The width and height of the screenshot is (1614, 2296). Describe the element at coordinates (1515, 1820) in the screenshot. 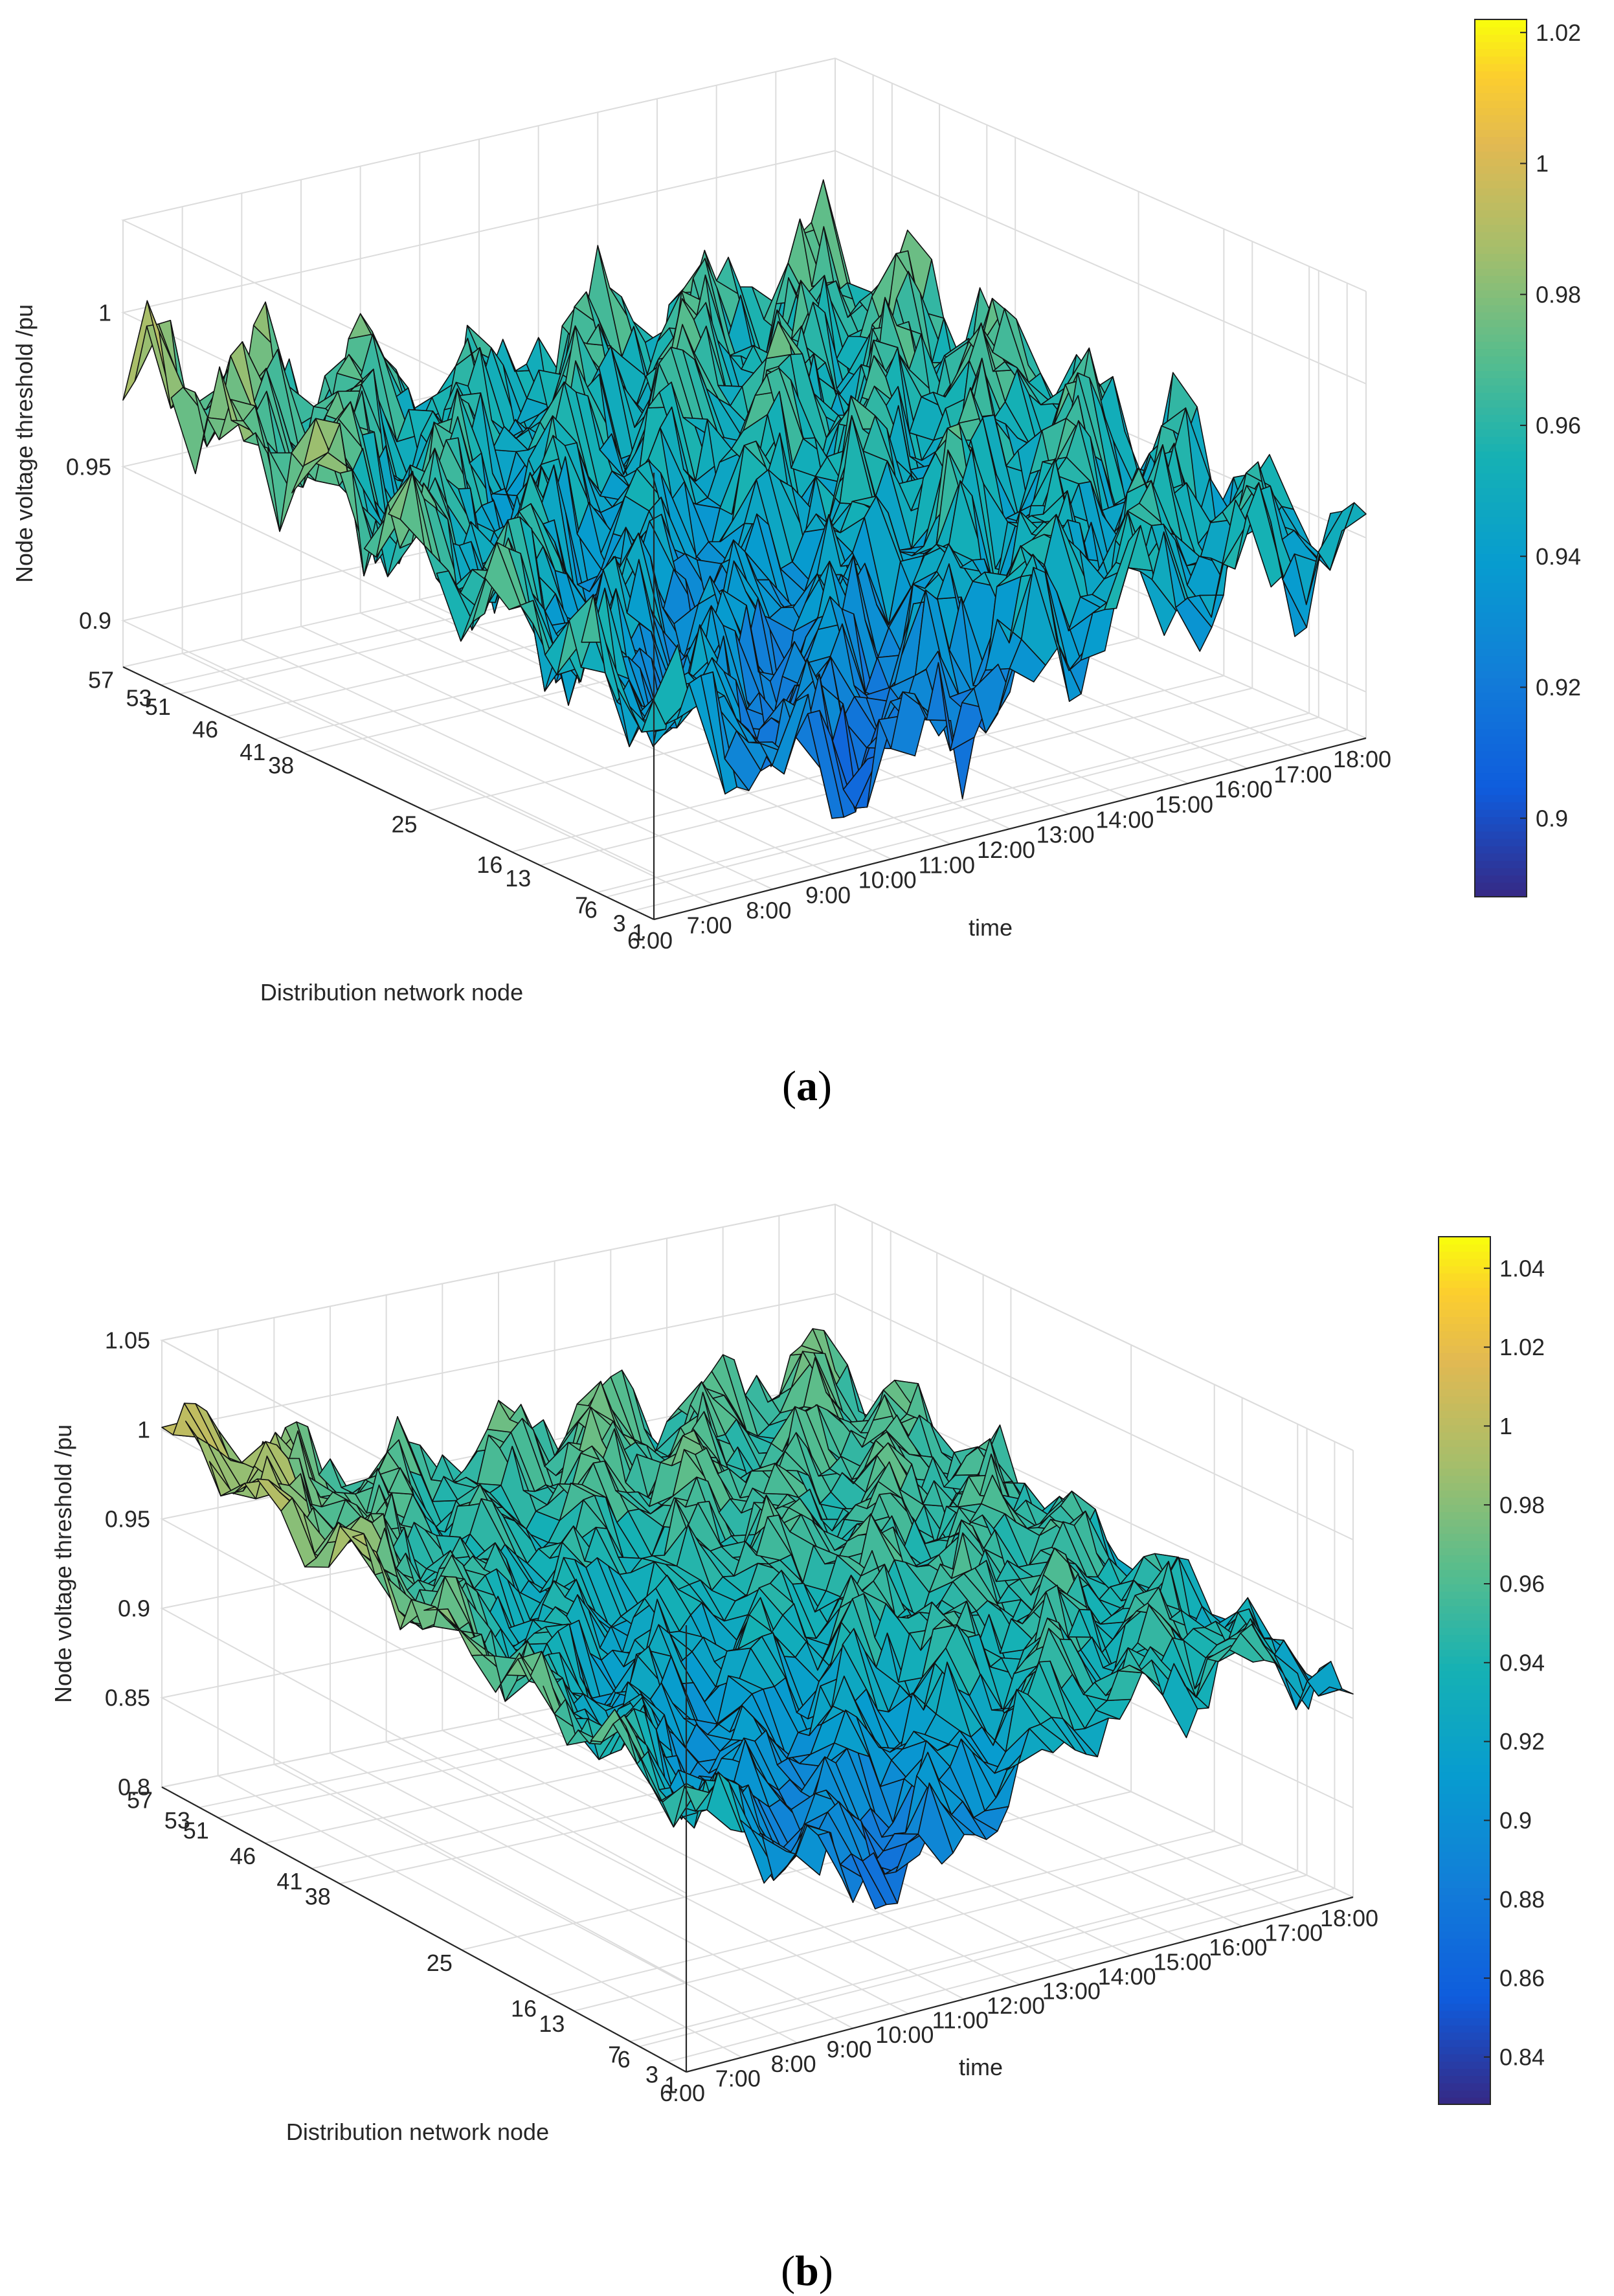

I see `colorbar-tick-label: 0.9` at that location.